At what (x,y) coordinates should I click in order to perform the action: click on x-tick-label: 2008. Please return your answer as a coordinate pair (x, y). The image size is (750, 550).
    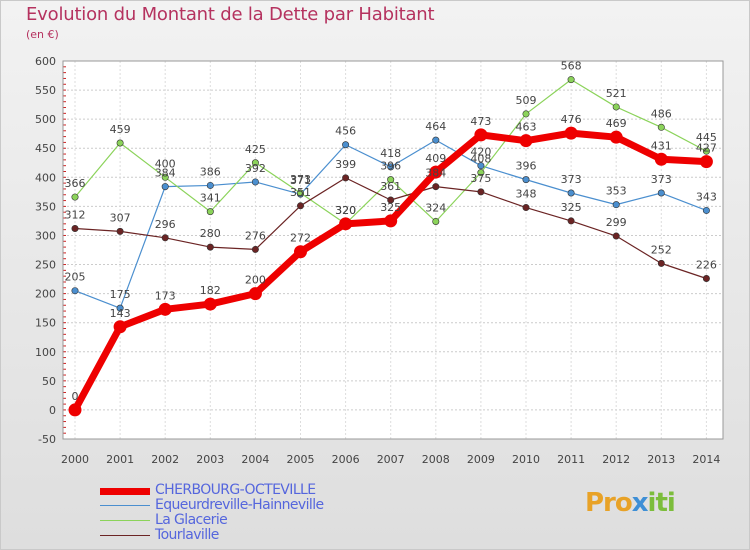
    Looking at the image, I should click on (436, 459).